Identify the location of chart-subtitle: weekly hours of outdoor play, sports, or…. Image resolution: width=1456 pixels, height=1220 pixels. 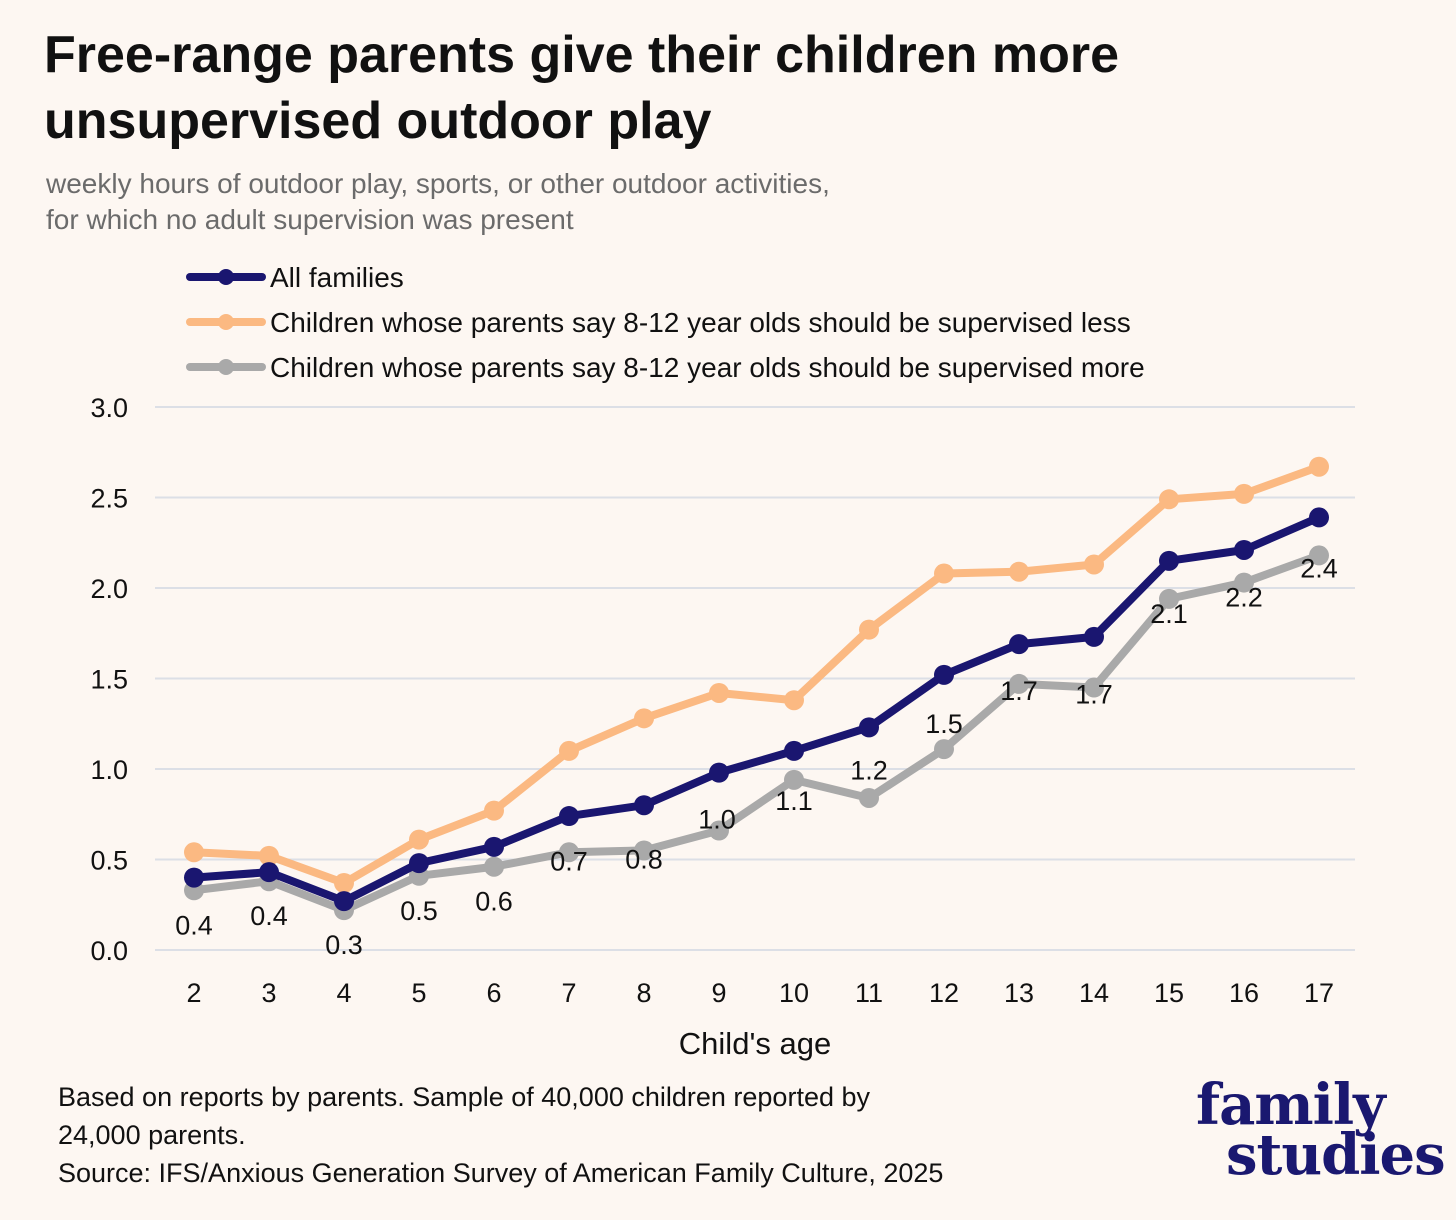
(438, 201).